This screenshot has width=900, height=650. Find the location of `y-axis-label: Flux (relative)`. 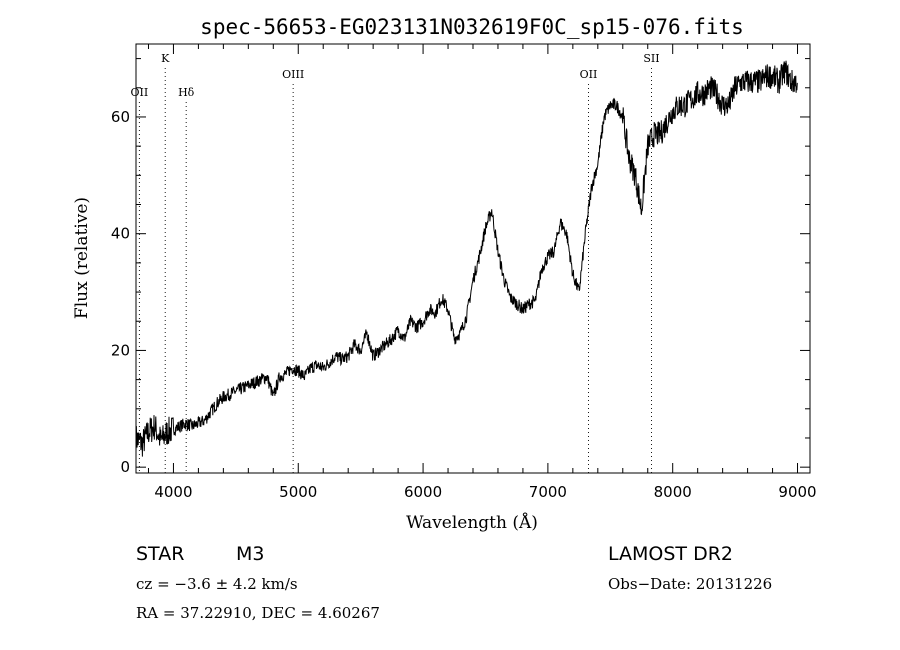

y-axis-label: Flux (relative) is located at coordinates (82, 258).